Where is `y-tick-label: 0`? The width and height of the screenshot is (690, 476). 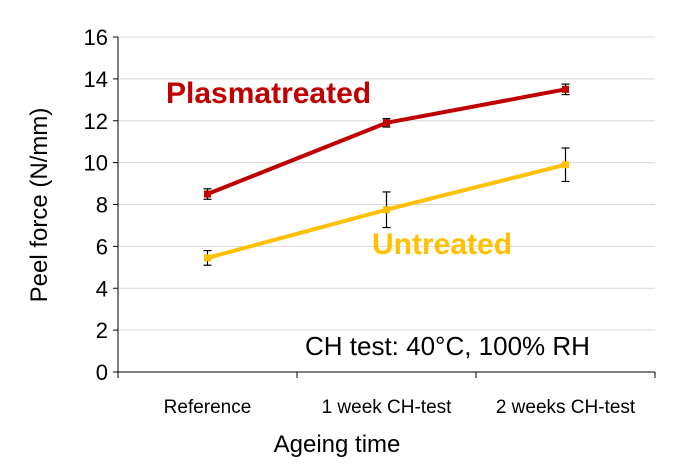 y-tick-label: 0 is located at coordinates (102, 372).